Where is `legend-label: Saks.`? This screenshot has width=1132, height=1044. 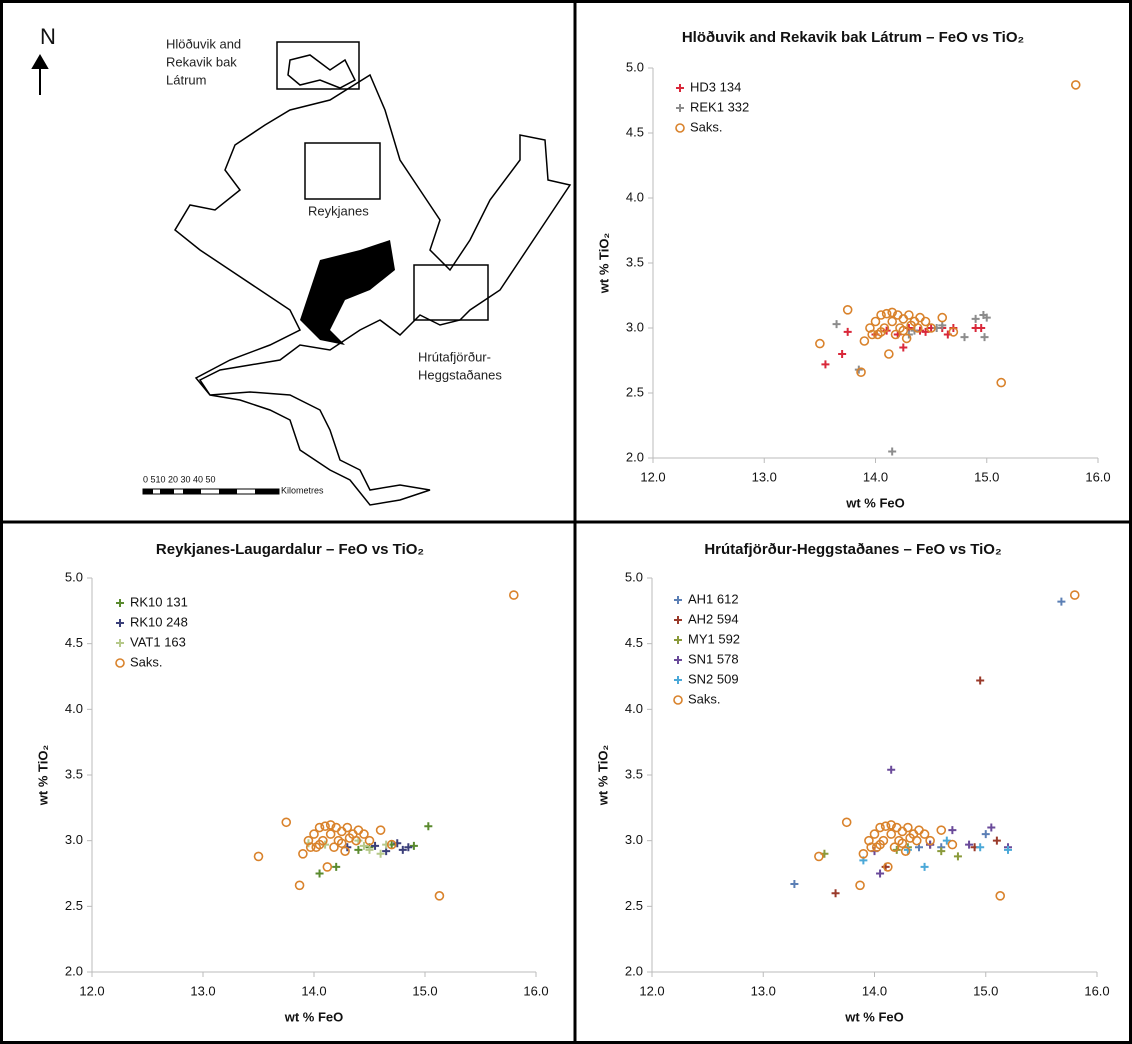
legend-label: Saks. is located at coordinates (706, 126).